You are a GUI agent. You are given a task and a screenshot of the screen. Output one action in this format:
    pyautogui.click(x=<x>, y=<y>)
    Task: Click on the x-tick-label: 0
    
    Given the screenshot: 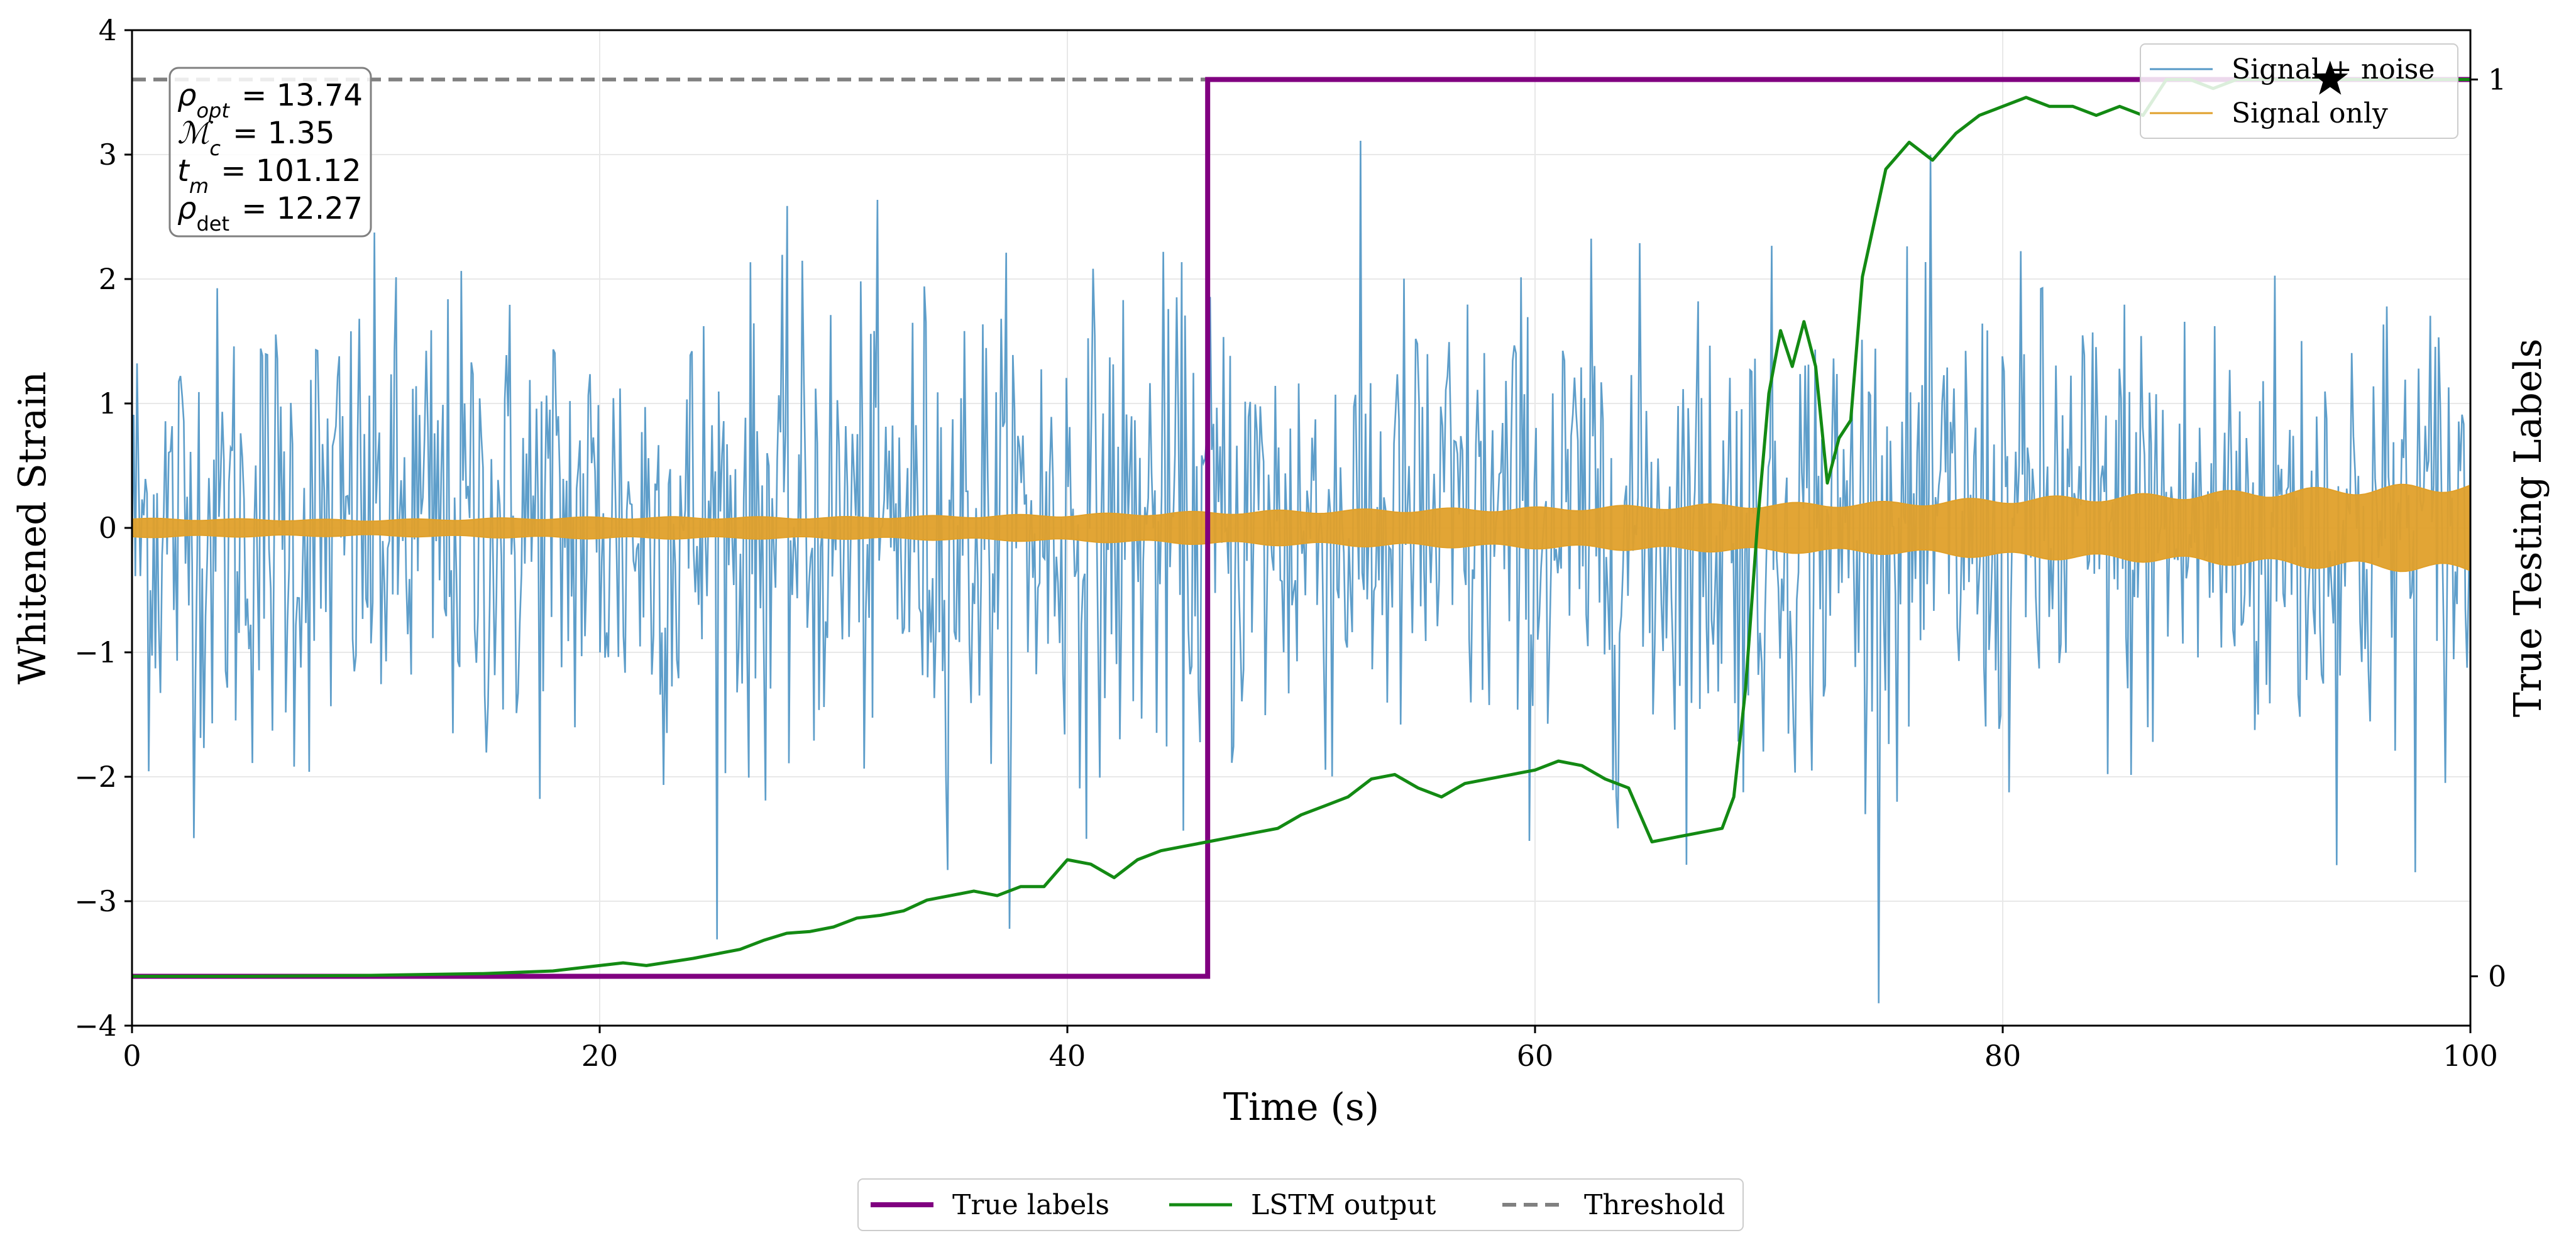 What is the action you would take?
    pyautogui.click(x=132, y=1056)
    